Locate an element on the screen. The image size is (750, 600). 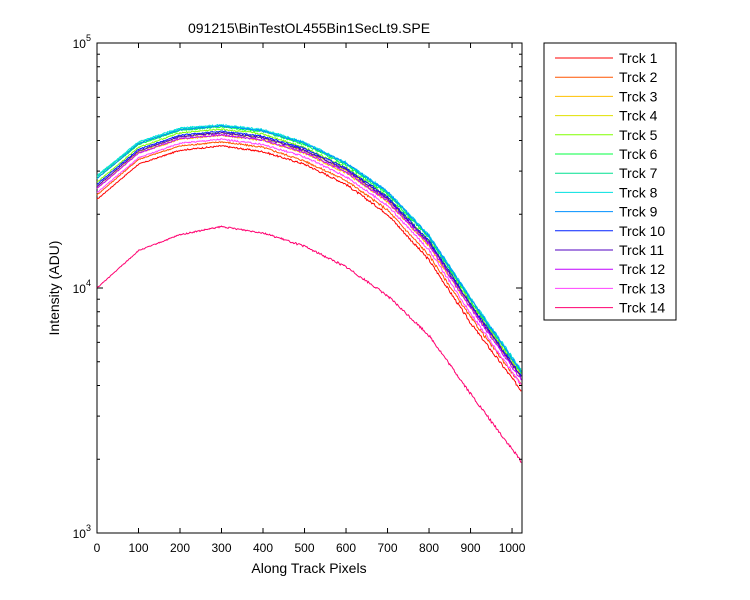
legend-label-6: Trck 6 is located at coordinates (638, 154).